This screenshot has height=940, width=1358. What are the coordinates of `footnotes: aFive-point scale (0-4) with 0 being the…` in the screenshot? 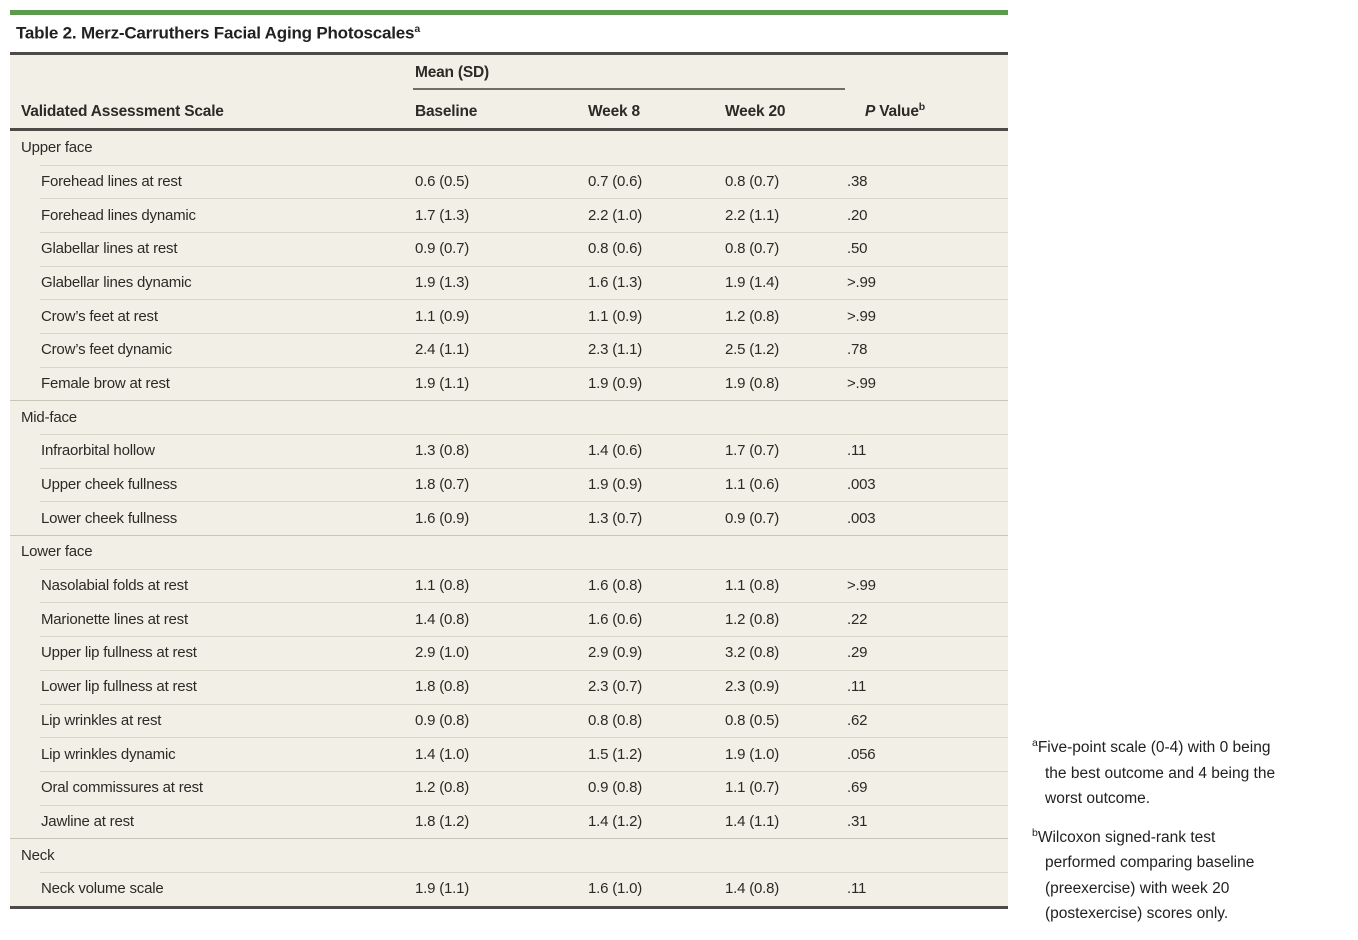 It's located at (1192, 829).